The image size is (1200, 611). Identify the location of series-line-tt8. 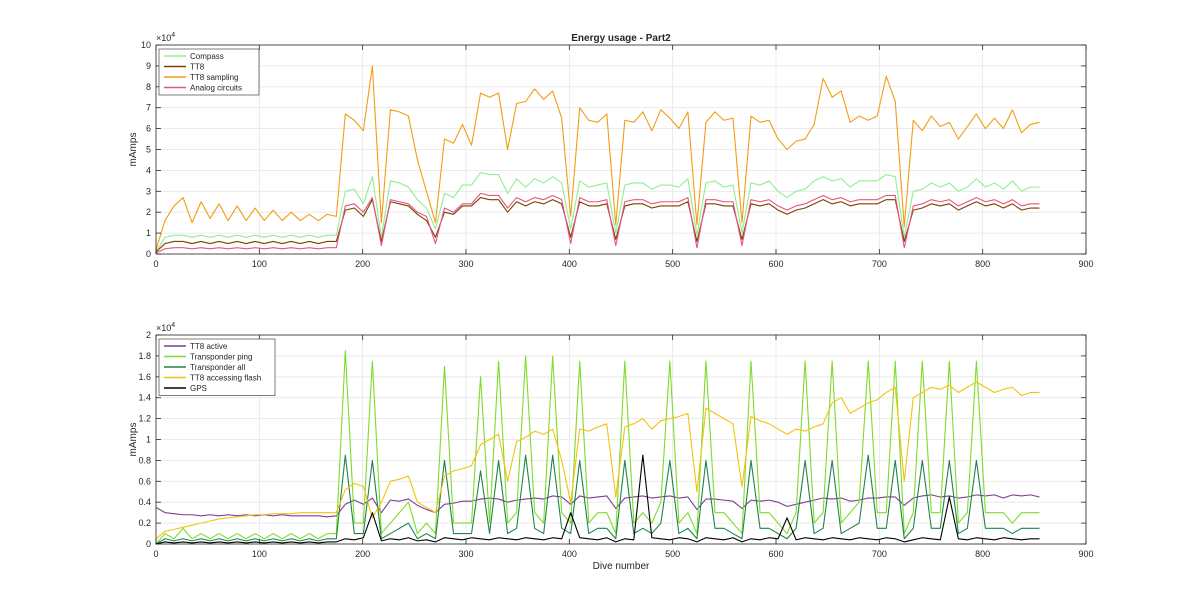
(597, 225).